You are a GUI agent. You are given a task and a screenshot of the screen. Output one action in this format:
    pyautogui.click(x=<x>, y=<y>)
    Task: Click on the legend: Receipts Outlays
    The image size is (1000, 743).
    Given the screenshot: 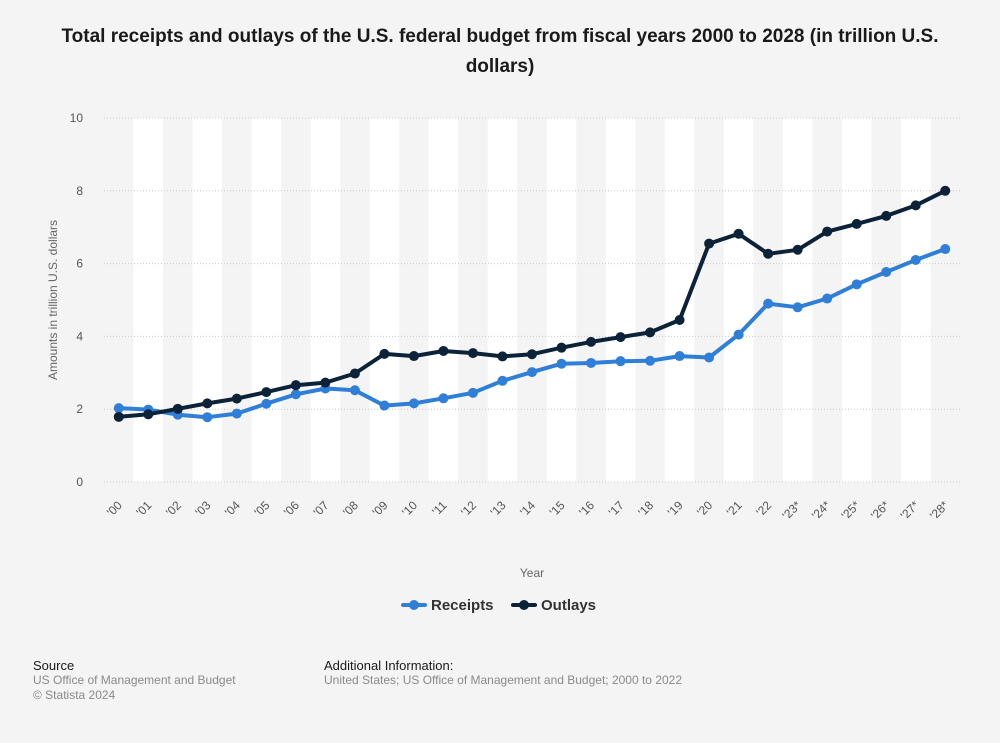 What is the action you would take?
    pyautogui.click(x=498, y=605)
    